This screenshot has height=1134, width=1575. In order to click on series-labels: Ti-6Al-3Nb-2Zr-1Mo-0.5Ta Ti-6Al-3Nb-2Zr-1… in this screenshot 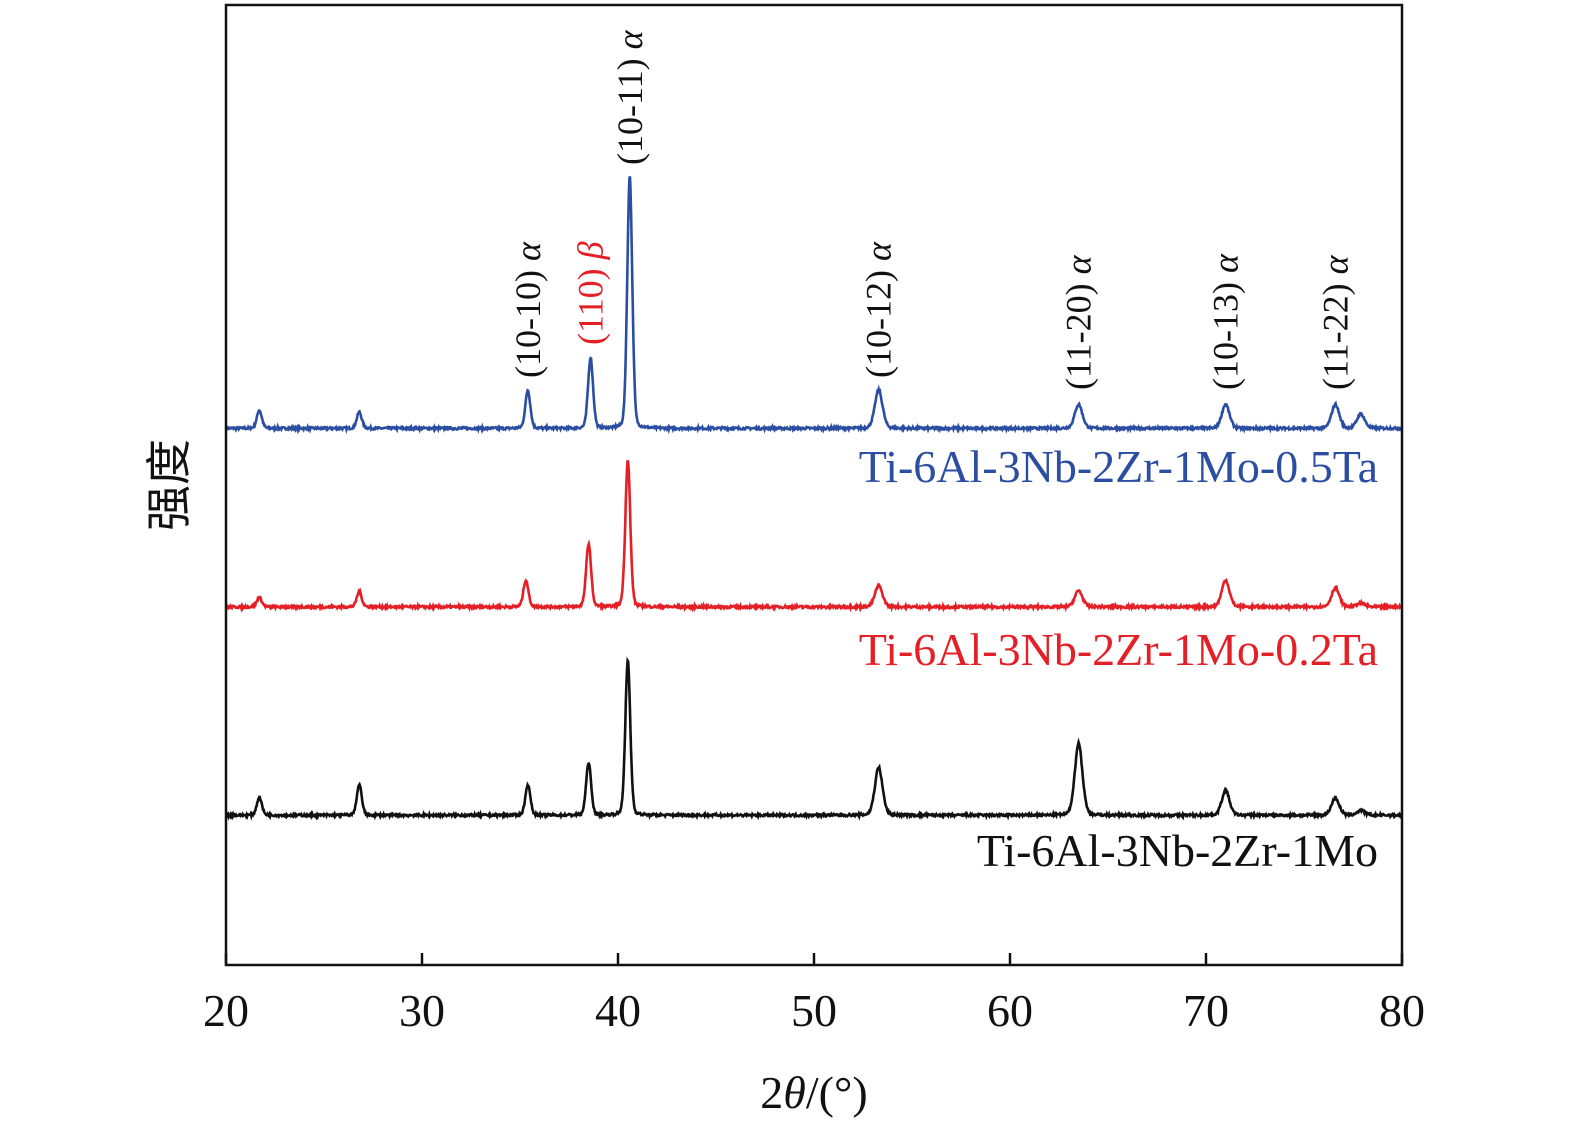, I will do `click(1118, 658)`.